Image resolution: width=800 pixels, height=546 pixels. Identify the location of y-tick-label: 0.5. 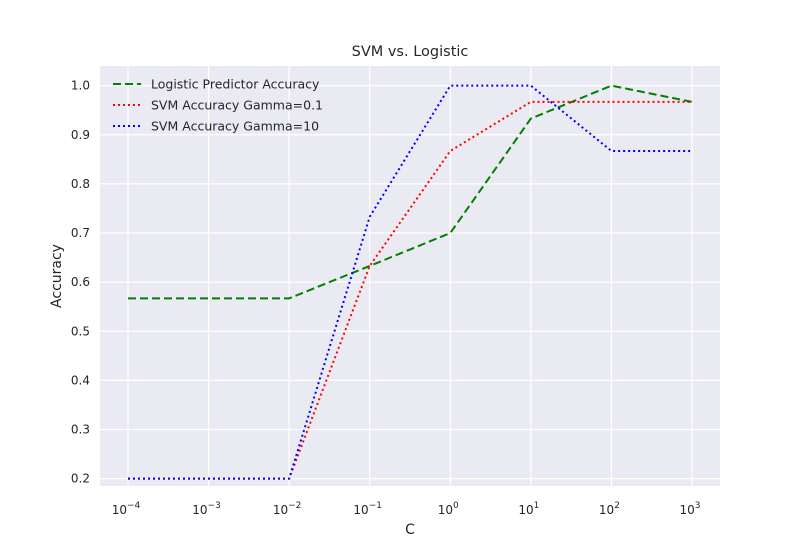
(80, 331).